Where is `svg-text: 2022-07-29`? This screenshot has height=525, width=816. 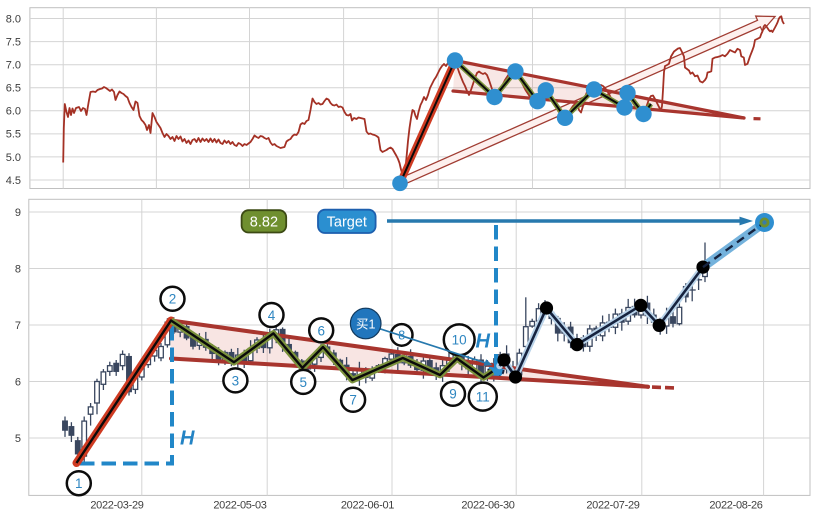
svg-text: 2022-07-29 is located at coordinates (612, 506).